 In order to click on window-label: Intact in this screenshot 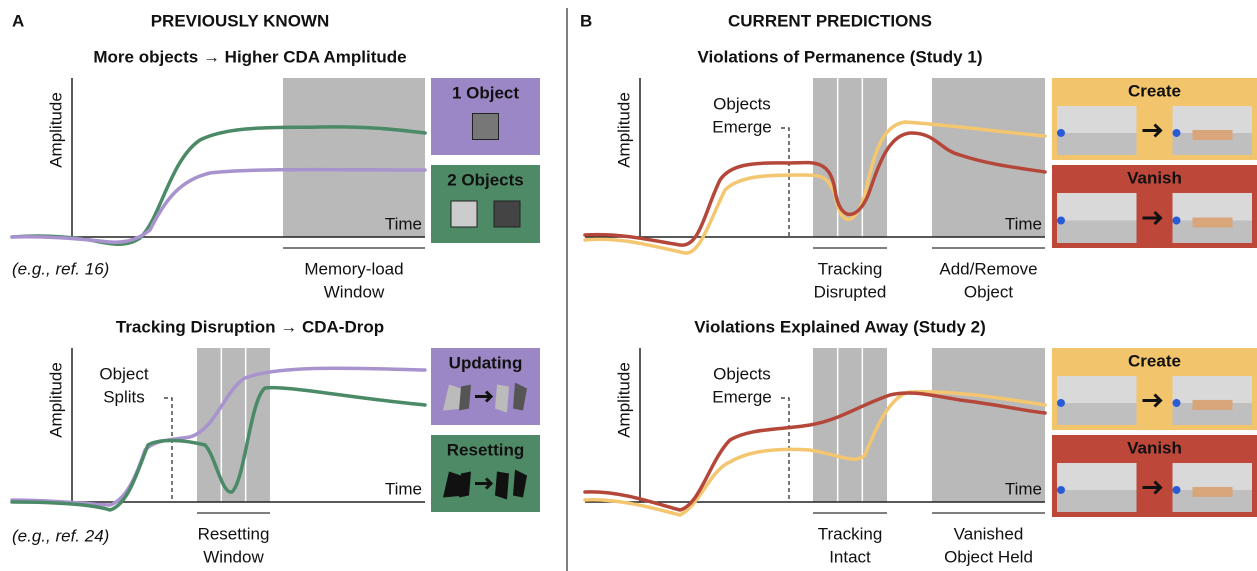, I will do `click(850, 556)`.